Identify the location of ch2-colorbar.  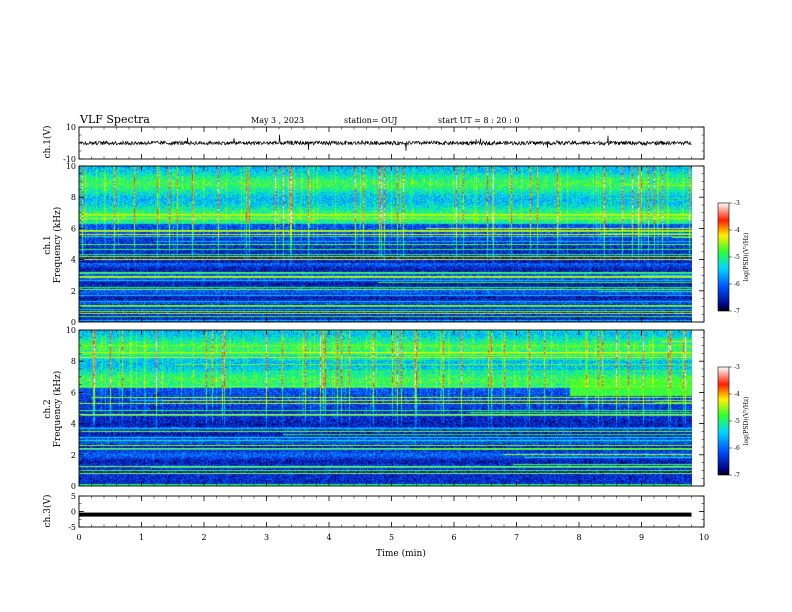
(723, 421).